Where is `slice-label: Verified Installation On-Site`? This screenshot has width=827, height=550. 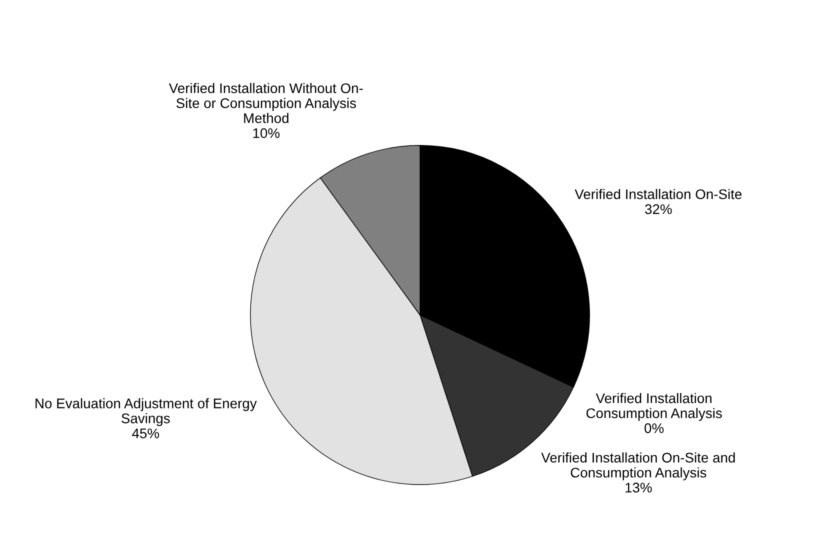
slice-label: Verified Installation On-Site is located at coordinates (658, 194).